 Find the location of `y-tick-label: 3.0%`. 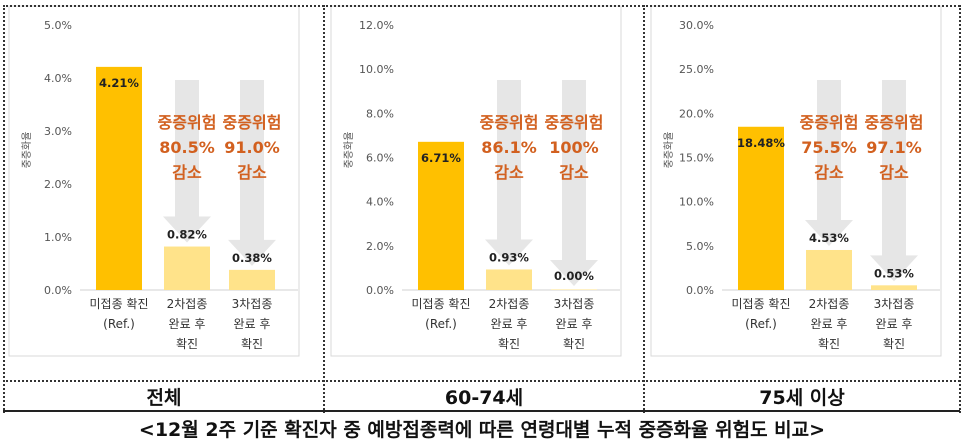

y-tick-label: 3.0% is located at coordinates (58, 131).